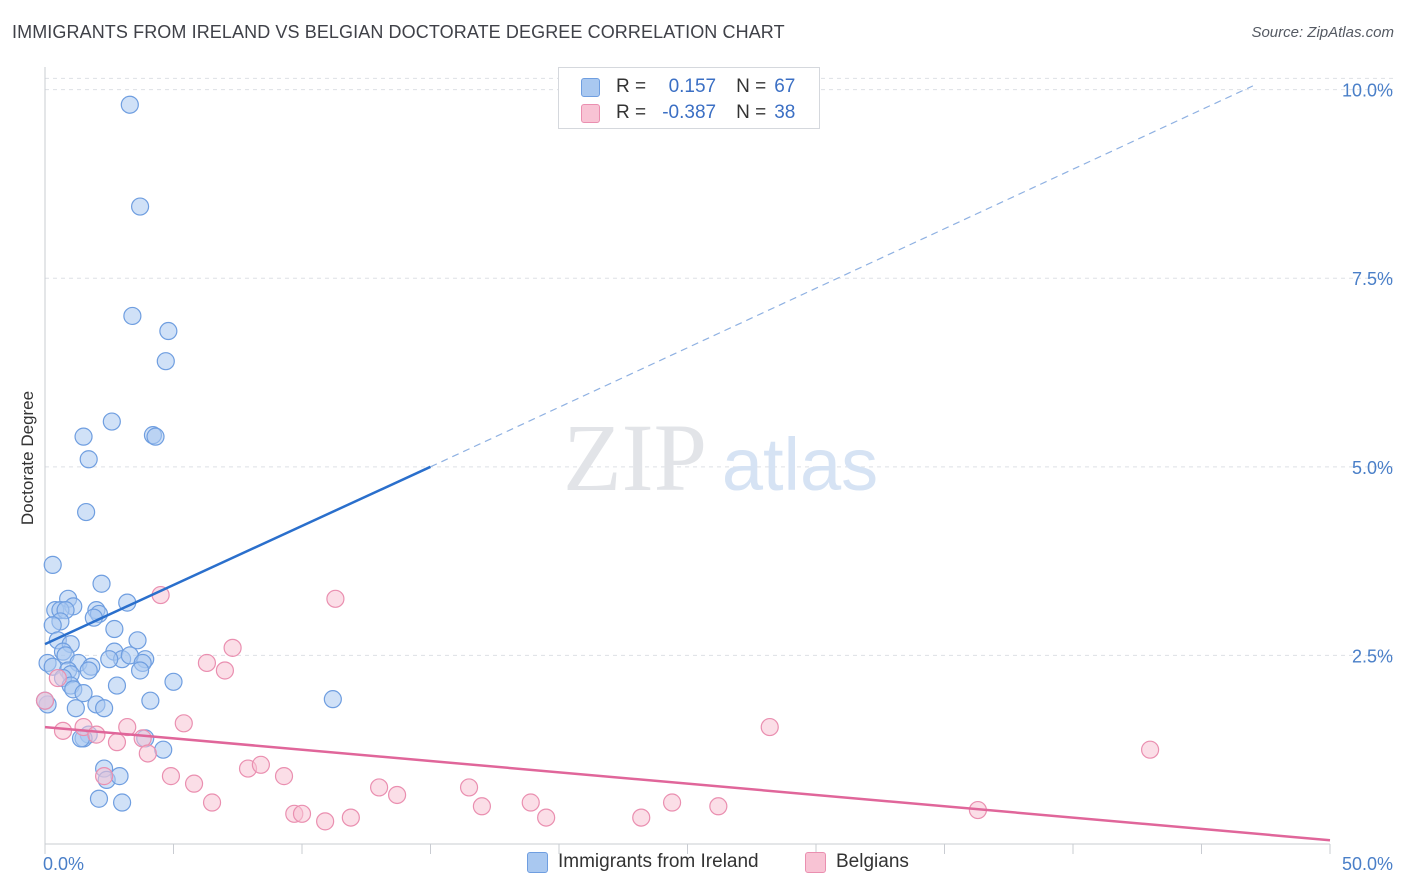  What do you see at coordinates (63, 864) in the screenshot?
I see `x-tick-label-0: 0.0%` at bounding box center [63, 864].